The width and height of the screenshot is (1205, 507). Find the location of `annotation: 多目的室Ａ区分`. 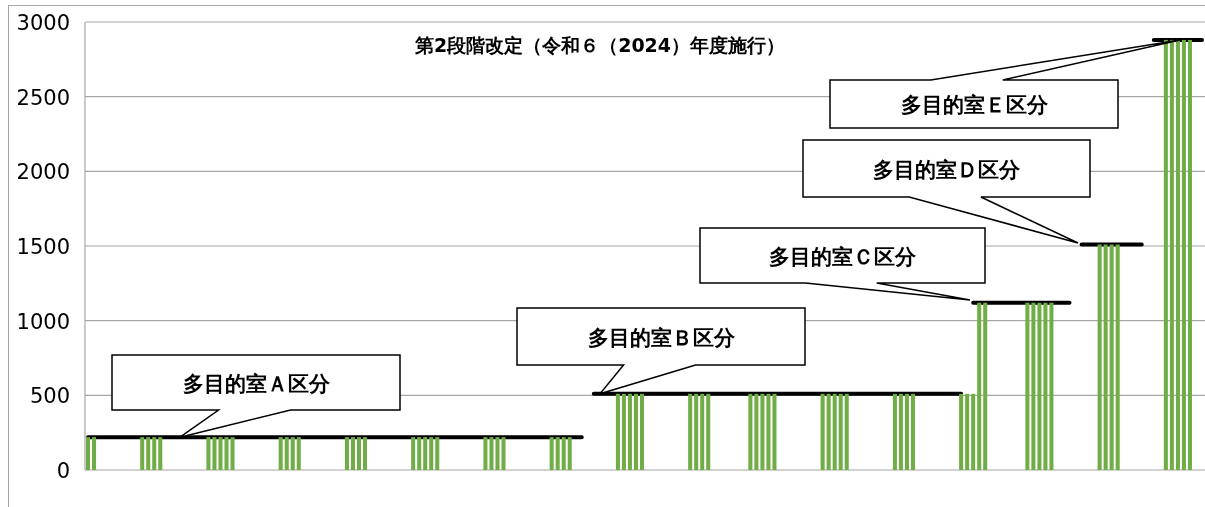

annotation: 多目的室Ａ区分 is located at coordinates (256, 383).